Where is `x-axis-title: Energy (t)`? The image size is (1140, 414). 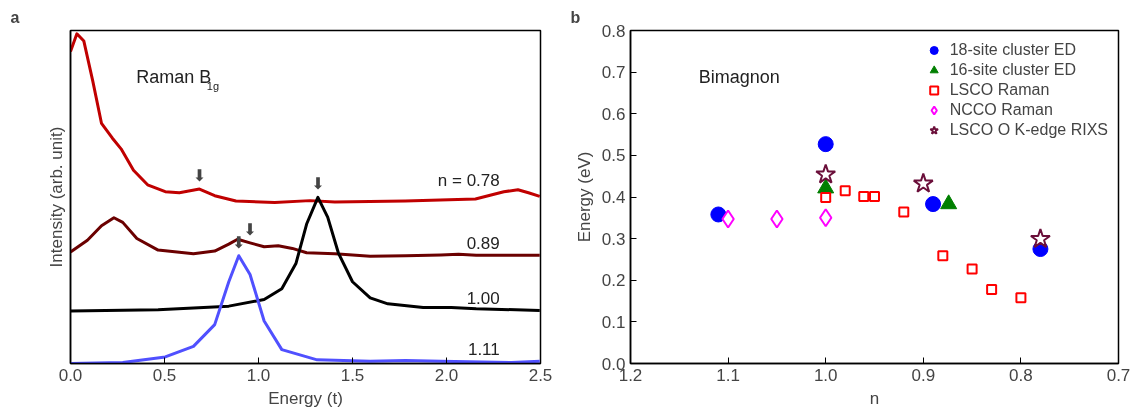
x-axis-title: Energy (t) is located at coordinates (305, 398).